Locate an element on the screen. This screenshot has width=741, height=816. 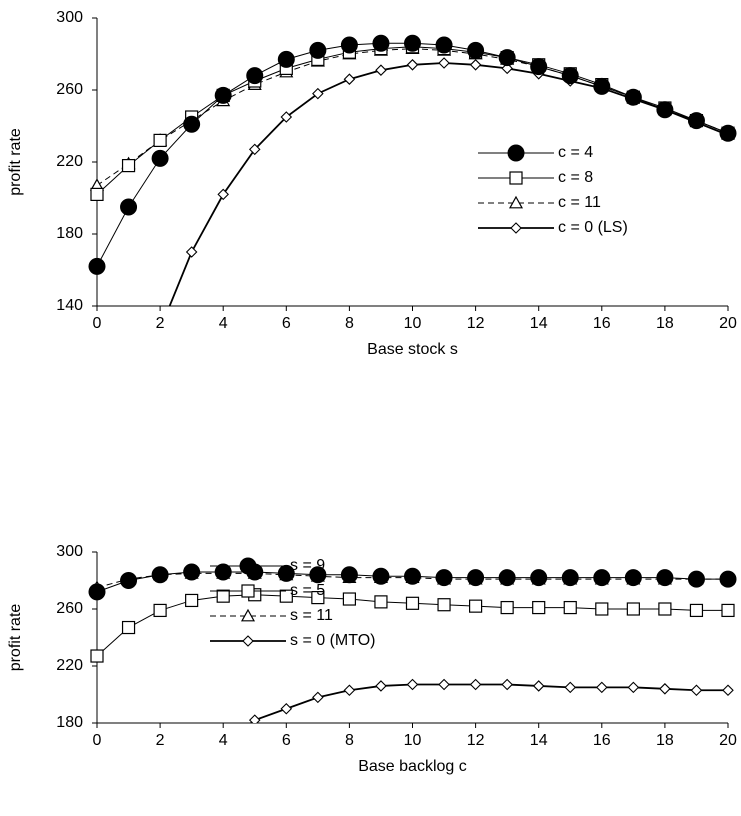
x-axis-label: Base stock s is located at coordinates (412, 349).